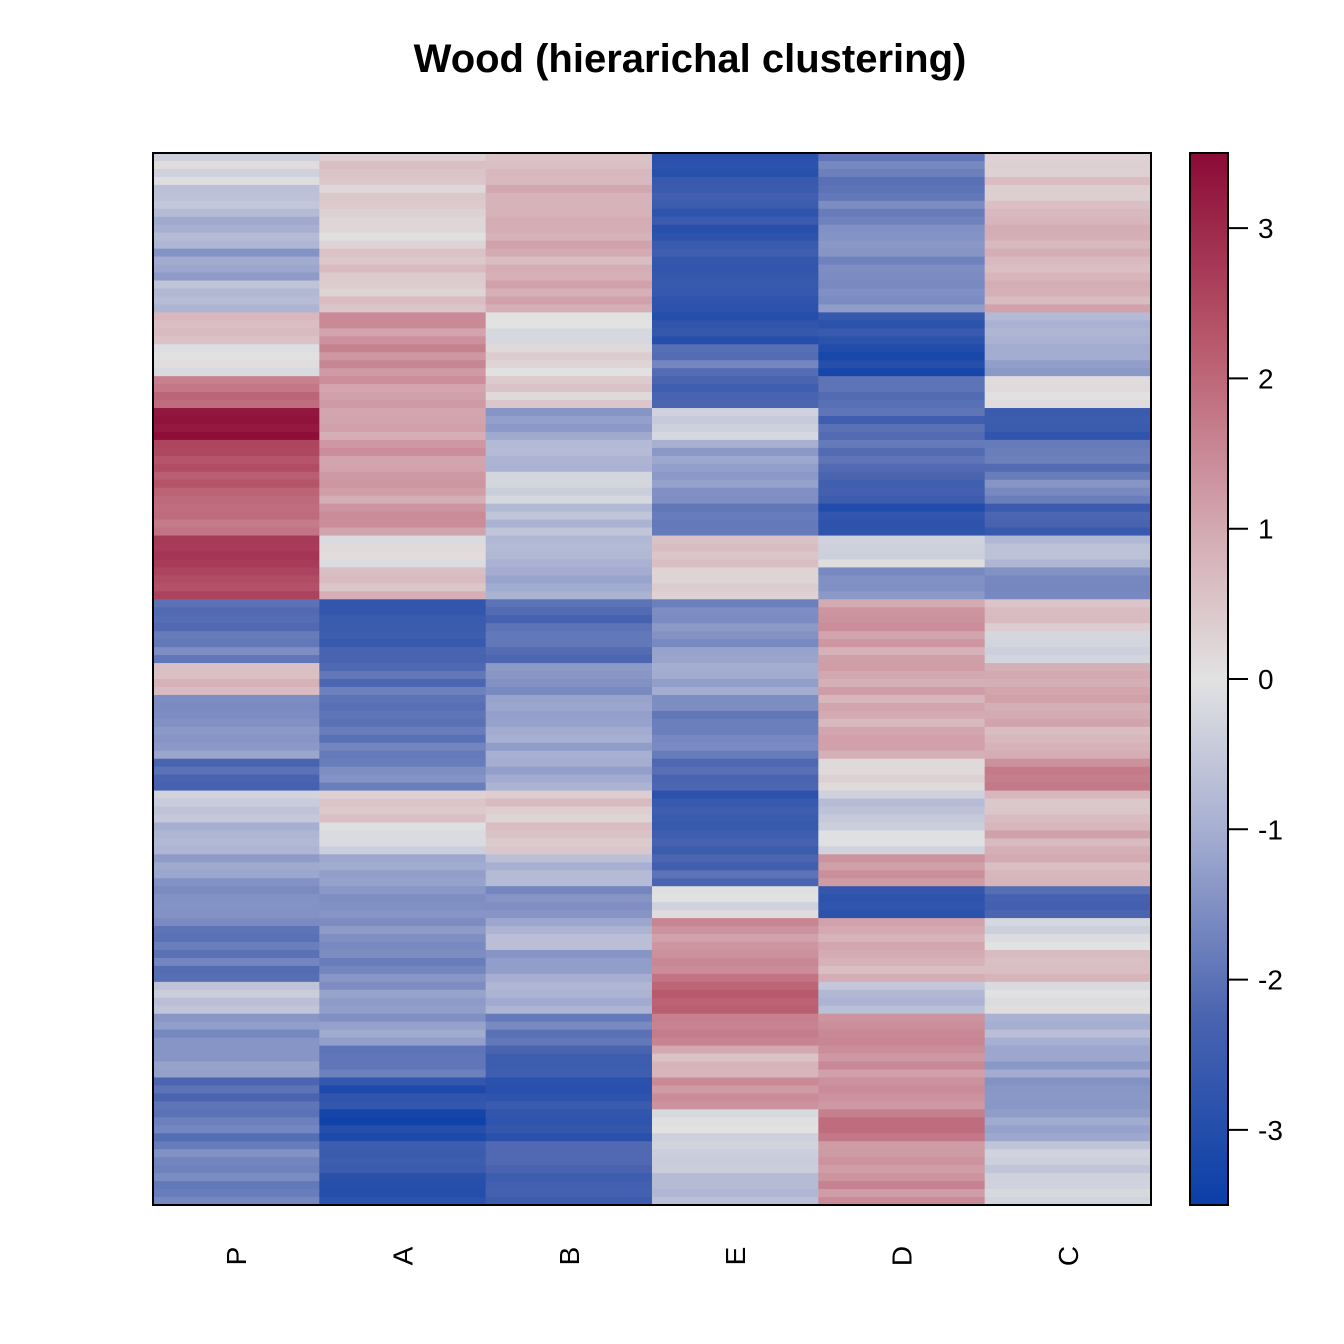 The width and height of the screenshot is (1344, 1344). I want to click on column-label-p: P, so click(236, 1256).